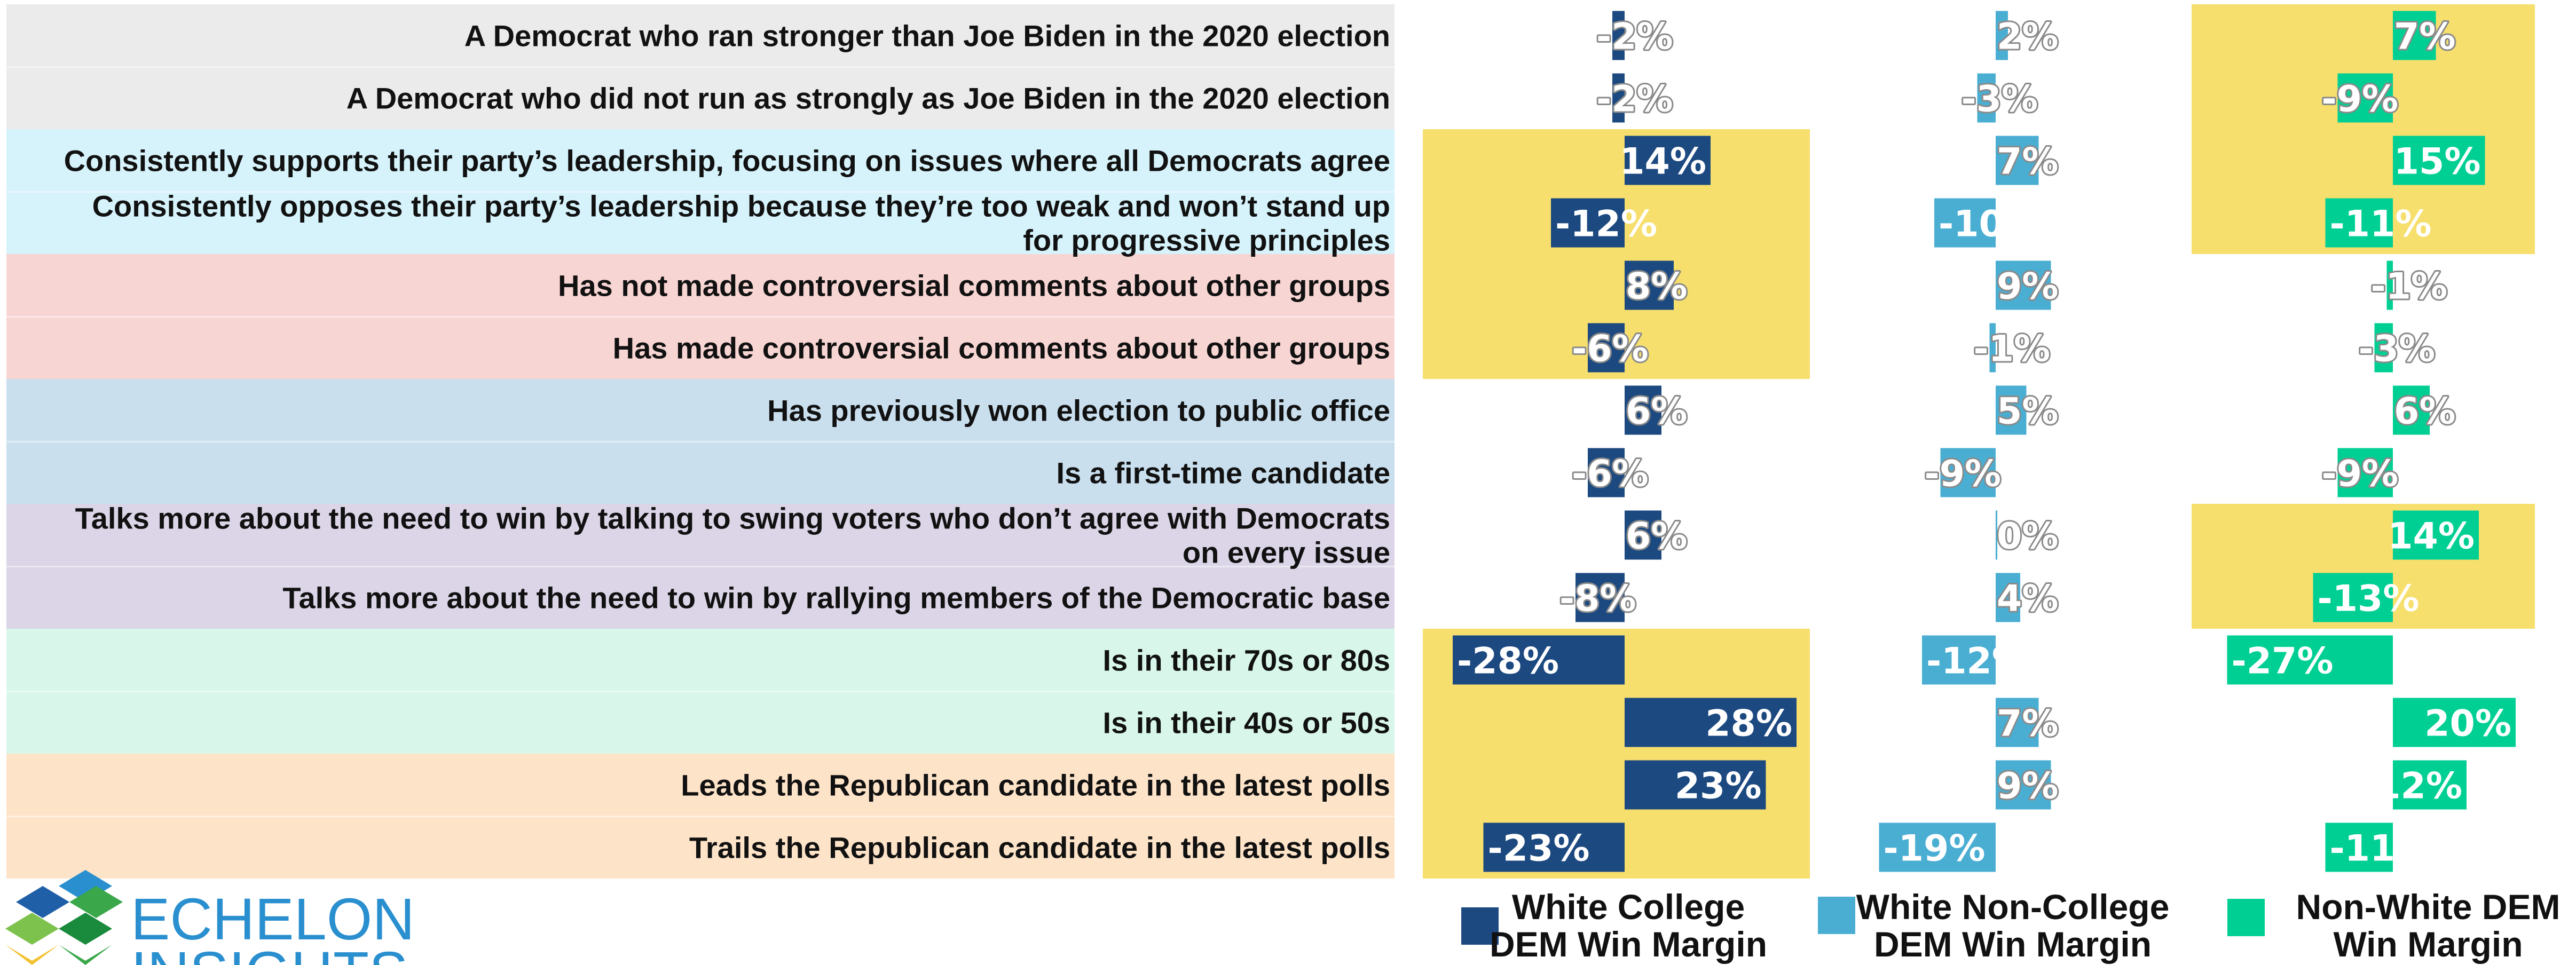  Describe the element at coordinates (2013, 907) in the screenshot. I see `legend-label: White Non-College` at that location.